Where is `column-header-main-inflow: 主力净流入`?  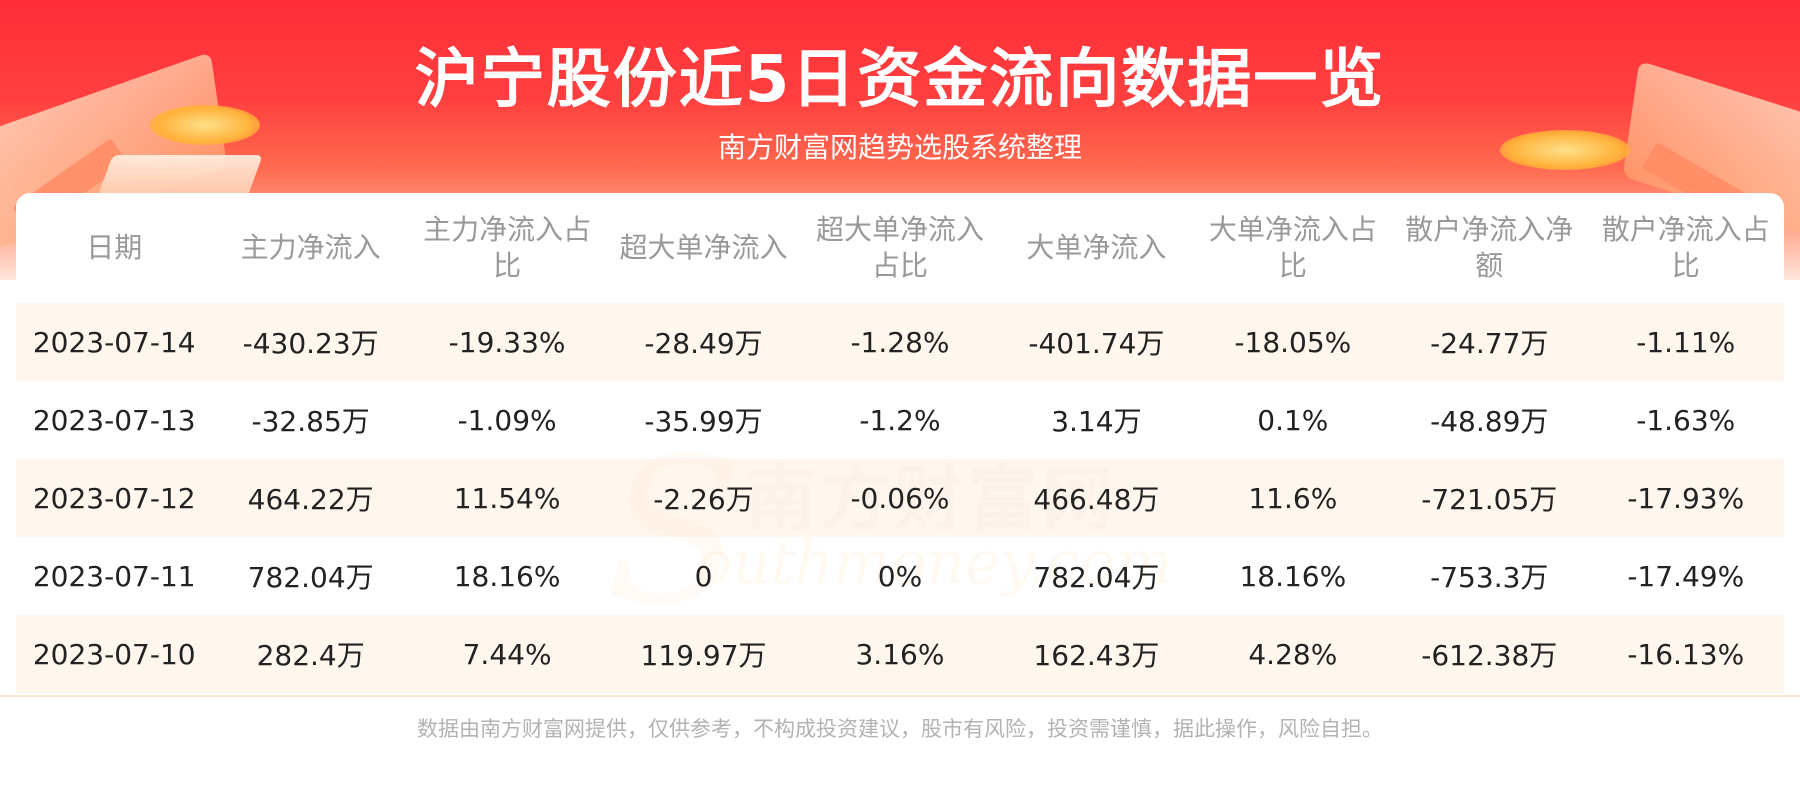
column-header-main-inflow: 主力净流入 is located at coordinates (310, 247).